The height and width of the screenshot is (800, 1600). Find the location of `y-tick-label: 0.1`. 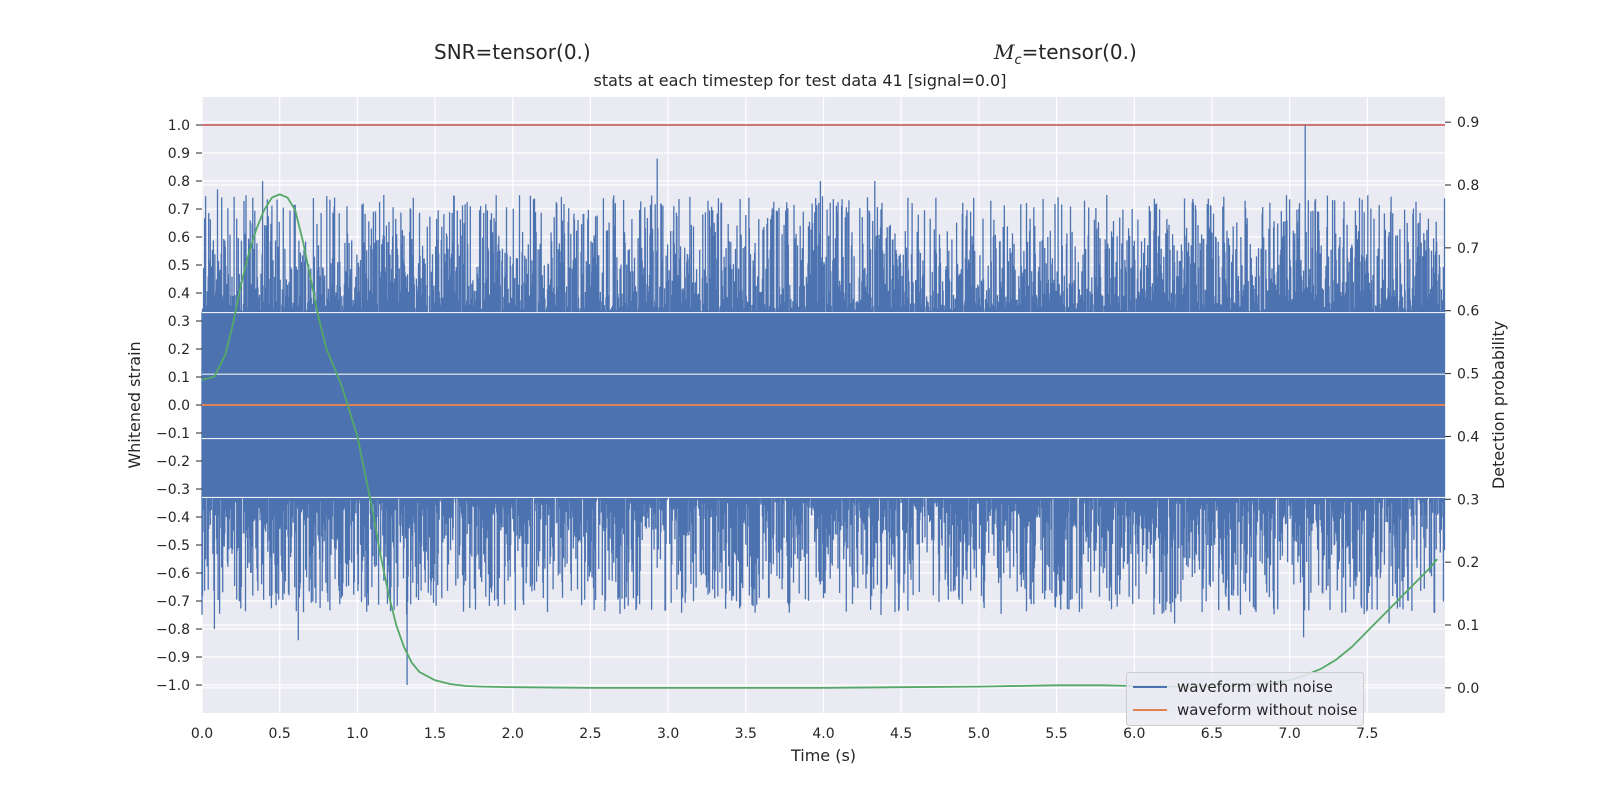

y-tick-label: 0.1 is located at coordinates (179, 378).